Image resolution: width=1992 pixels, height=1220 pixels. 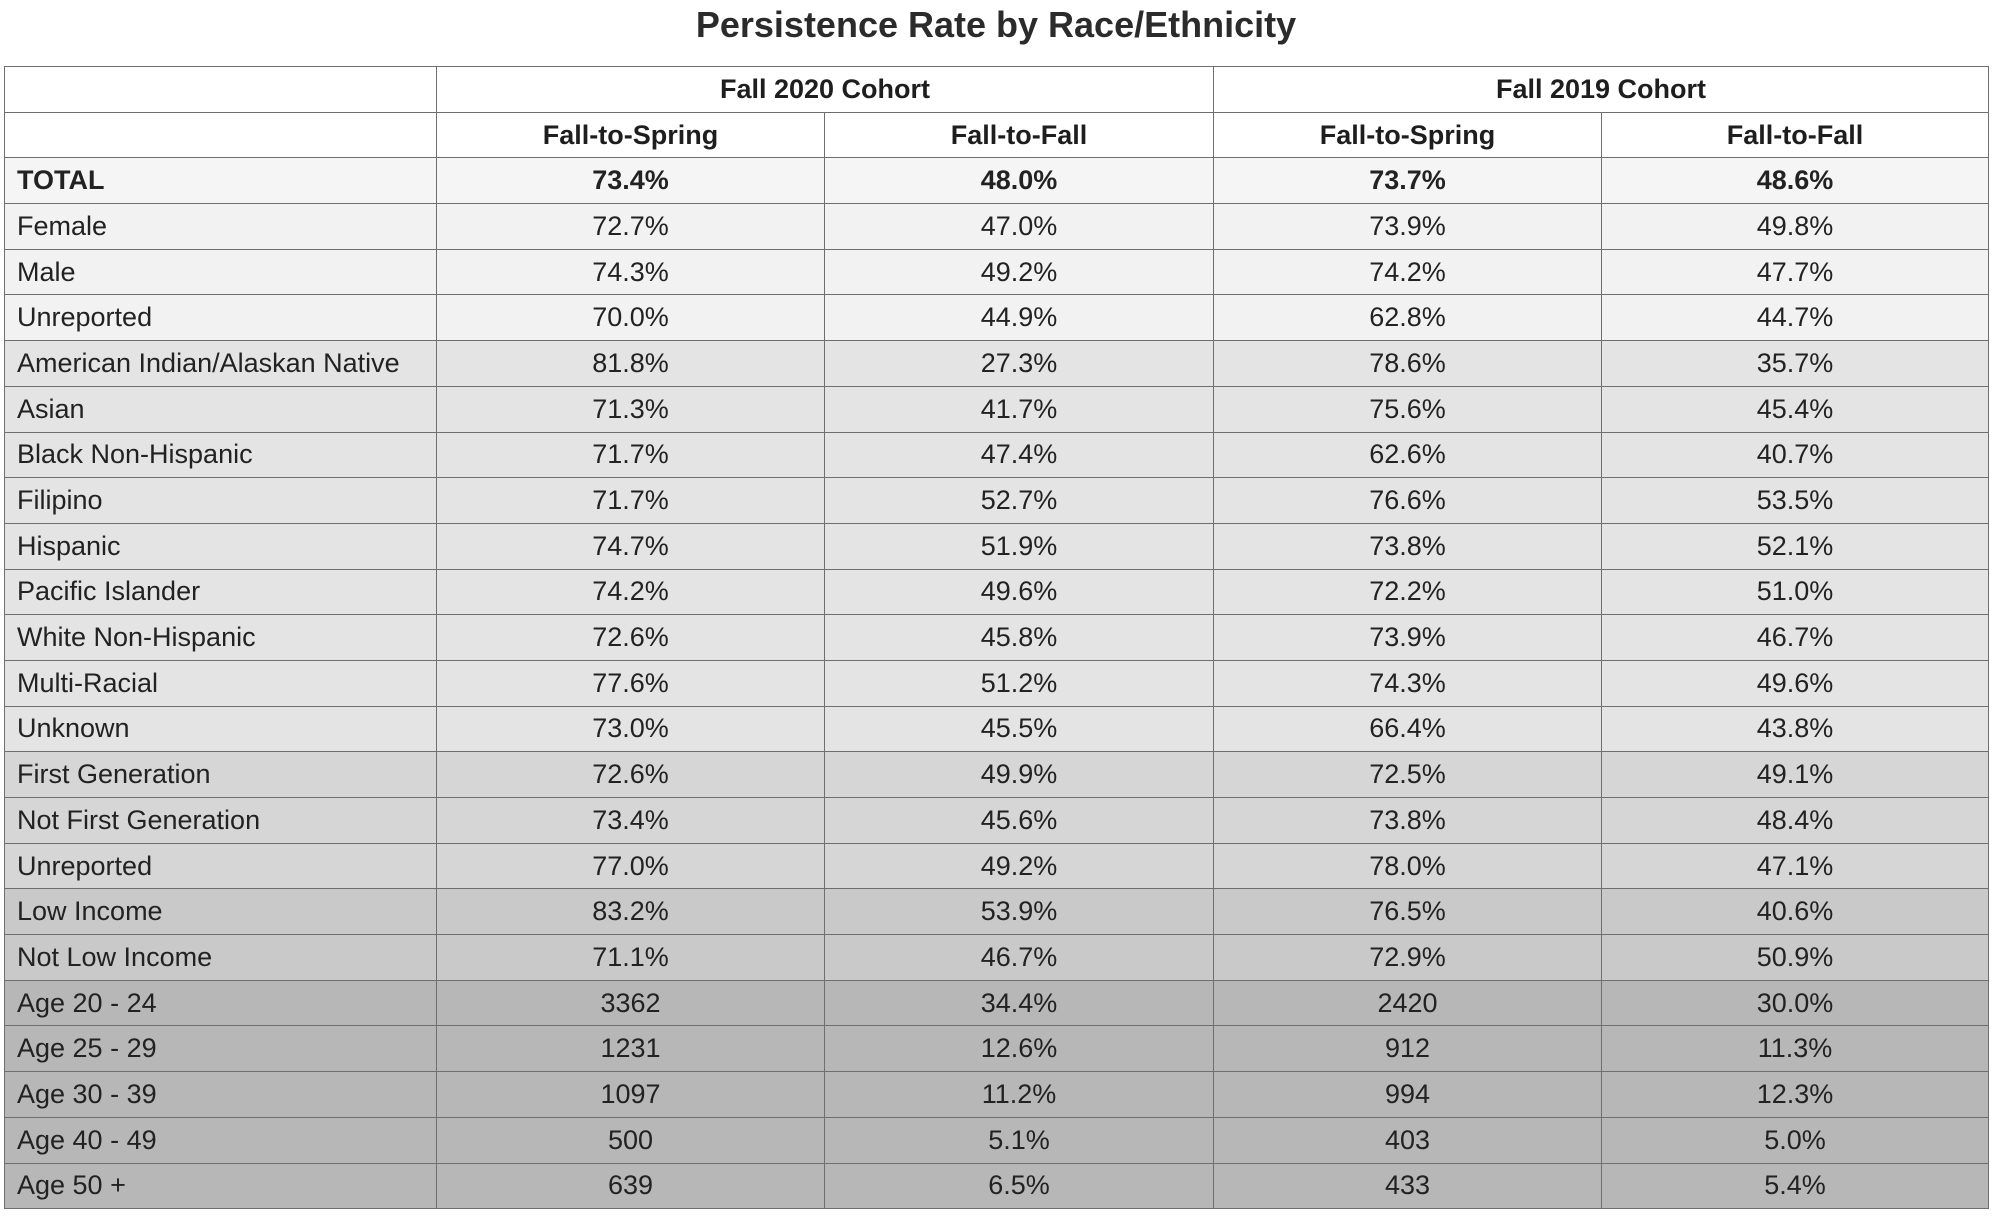 I want to click on table-row: Pacific Islander 74.2% 49.6% 72.2% 51.0%, so click(x=996, y=592).